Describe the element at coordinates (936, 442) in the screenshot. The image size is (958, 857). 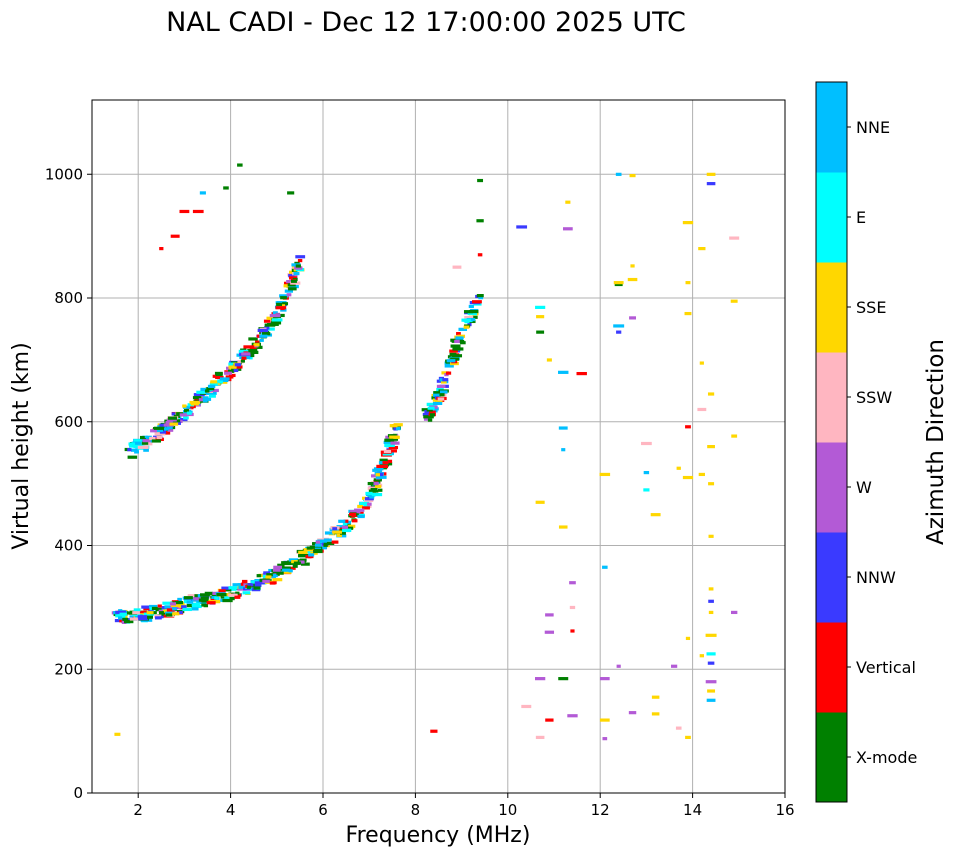
I see `colorbar-title: Azimuth Direction` at that location.